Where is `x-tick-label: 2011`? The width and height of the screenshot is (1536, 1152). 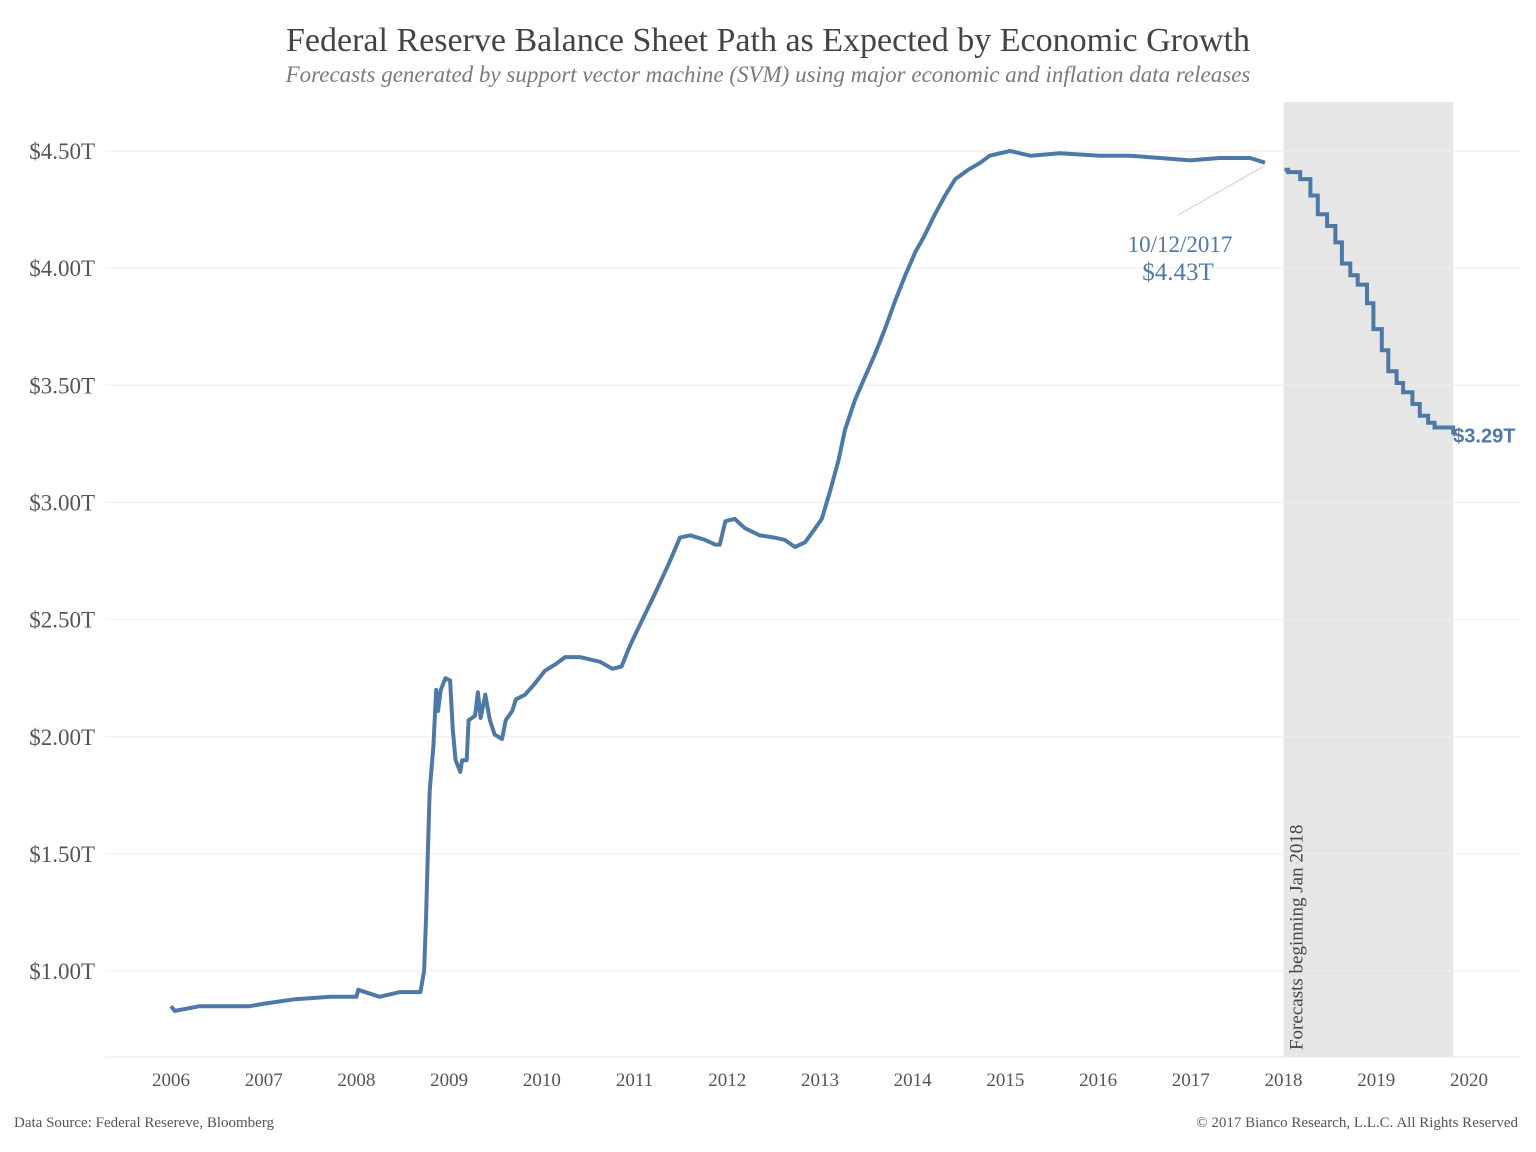
x-tick-label: 2011 is located at coordinates (634, 1080).